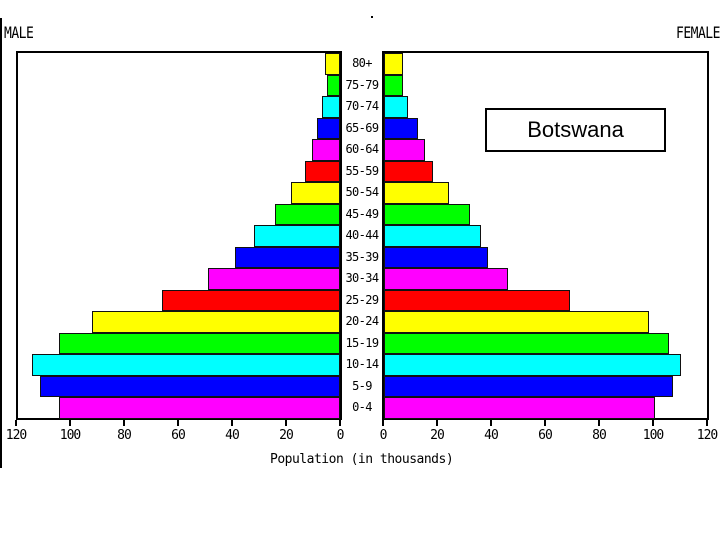 The width and height of the screenshot is (720, 540). What do you see at coordinates (362, 127) in the screenshot?
I see `age-group-label: 65-69` at bounding box center [362, 127].